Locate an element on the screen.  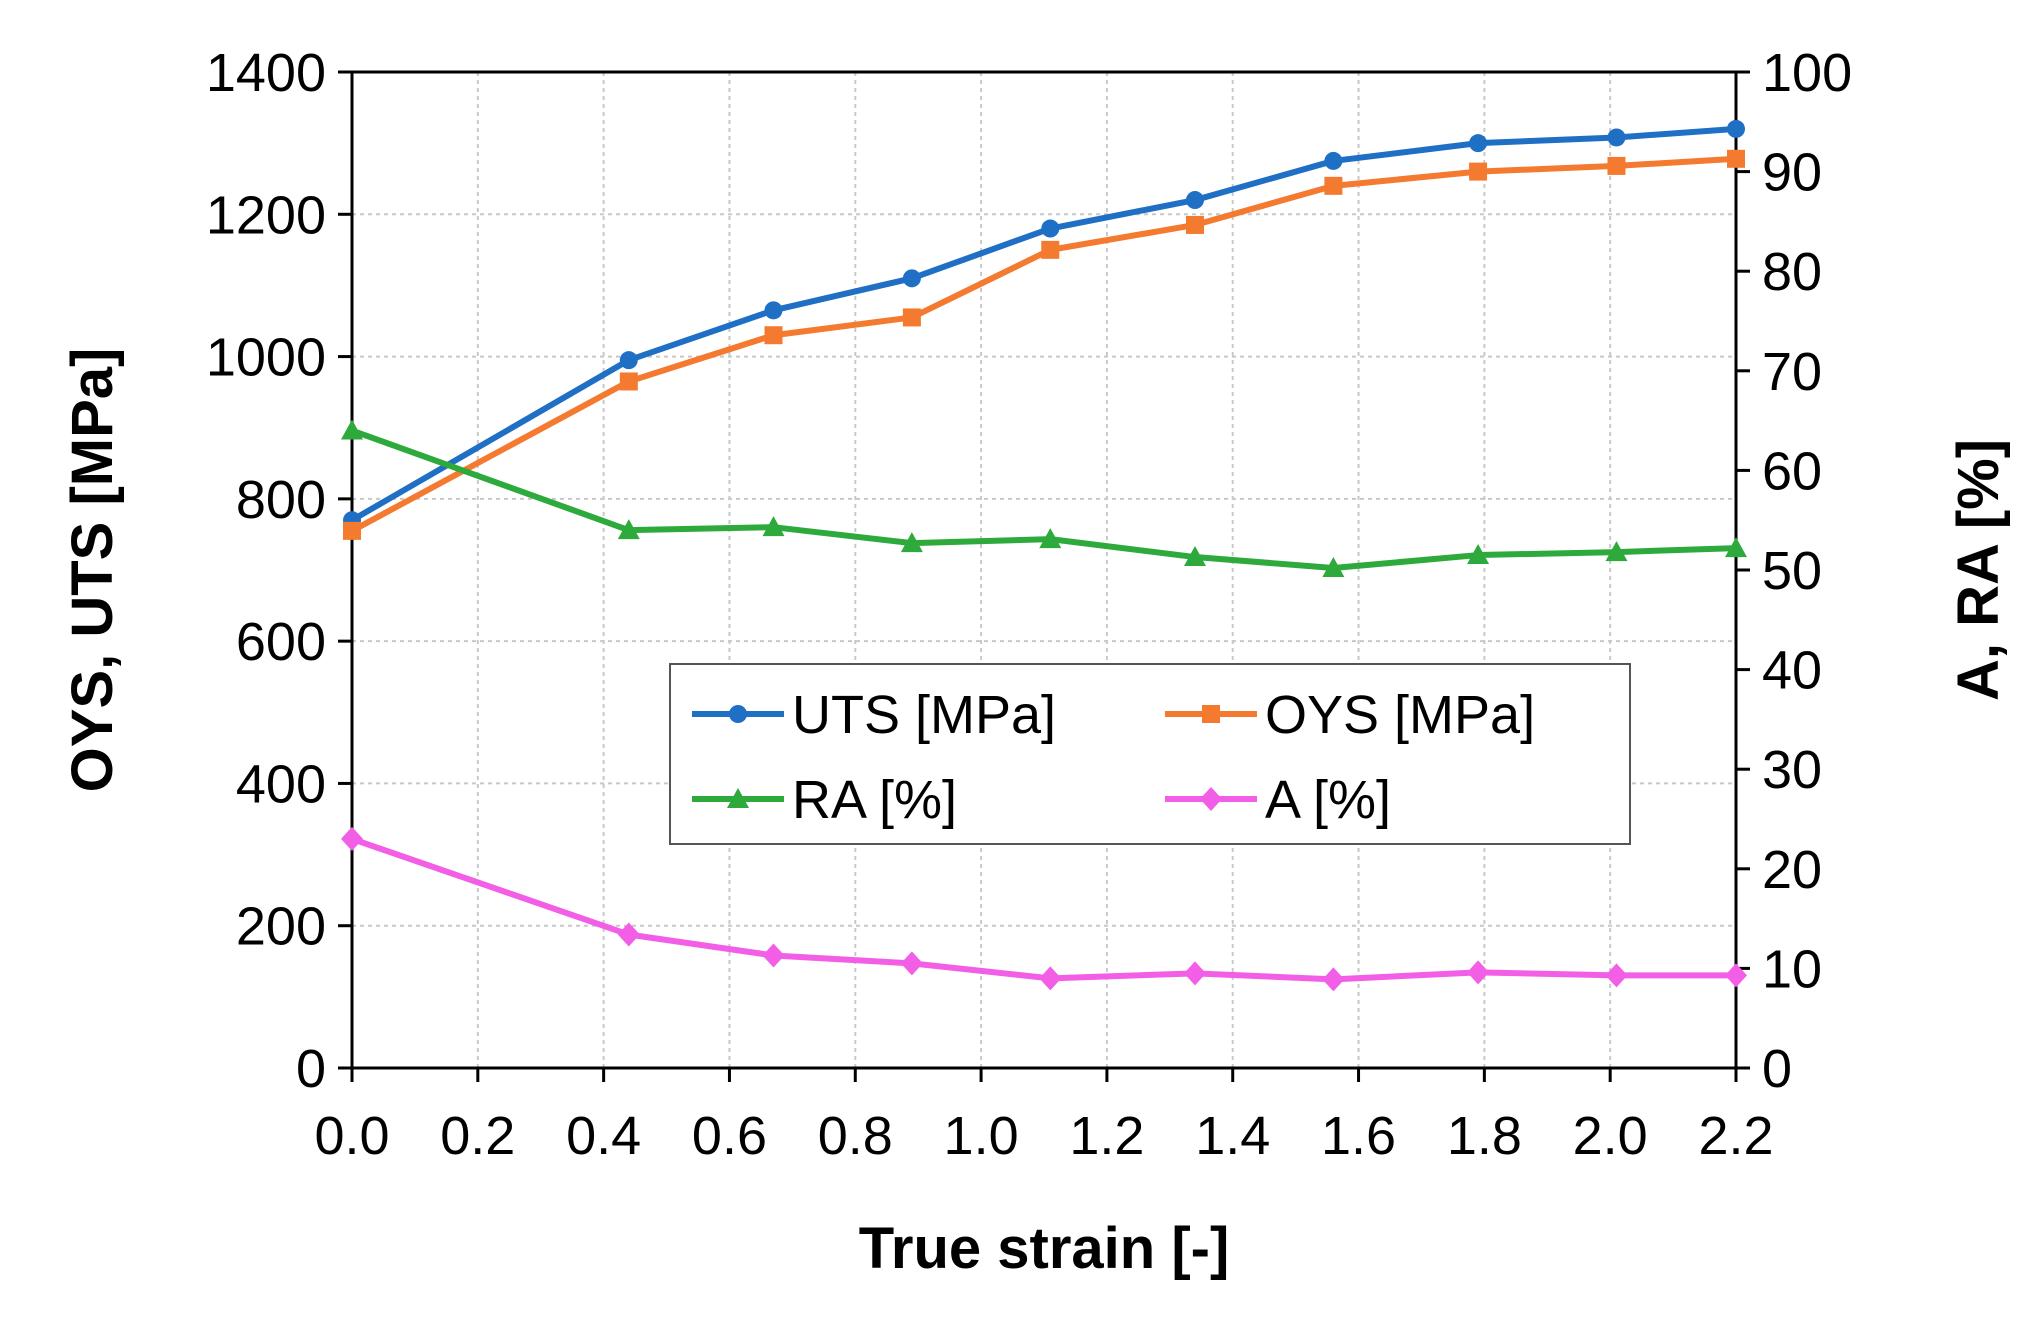
y-left-axis-title: OYS, UTS [MPa] is located at coordinates (92, 570).